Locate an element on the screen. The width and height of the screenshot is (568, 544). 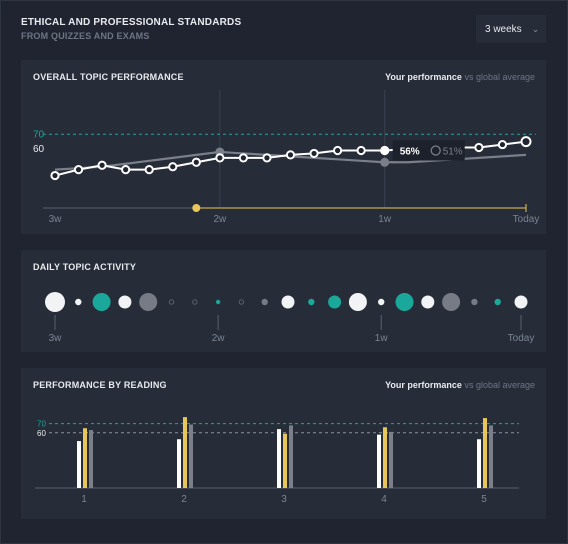
tooltip-box is located at coordinates (428, 150).